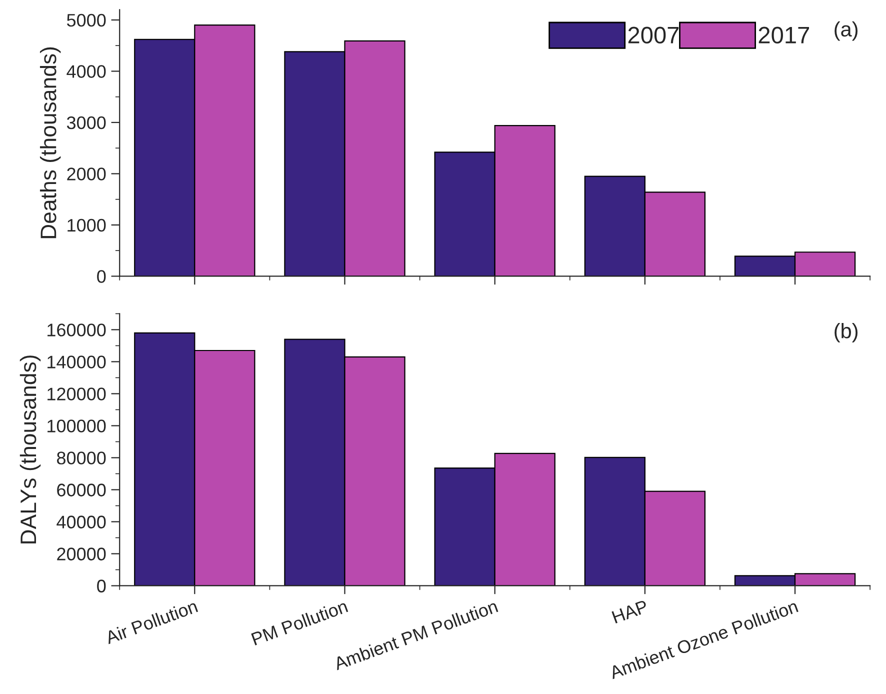 Image resolution: width=886 pixels, height=694 pixels. I want to click on y-tick-label: 80000, so click(81, 458).